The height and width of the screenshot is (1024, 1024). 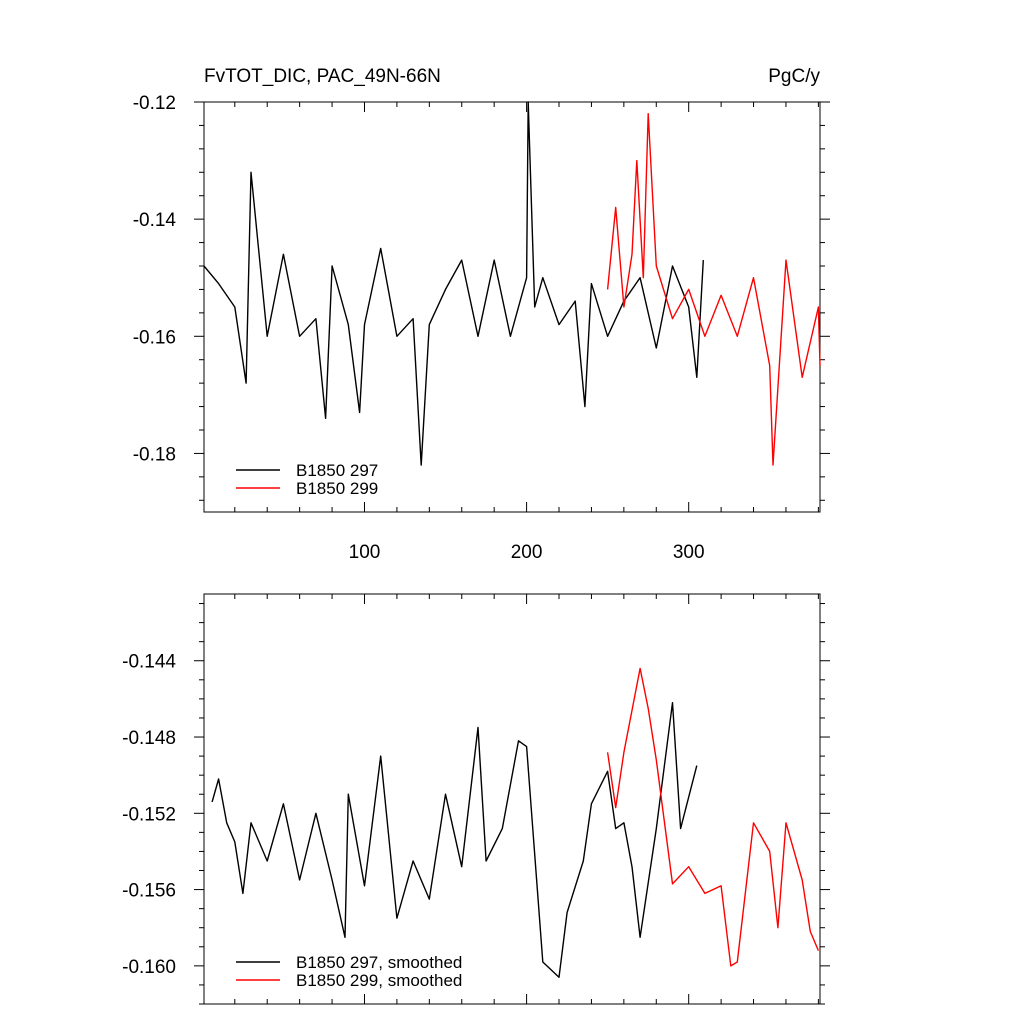 I want to click on legend-label-1: B1850 297, smoothed, so click(x=379, y=962).